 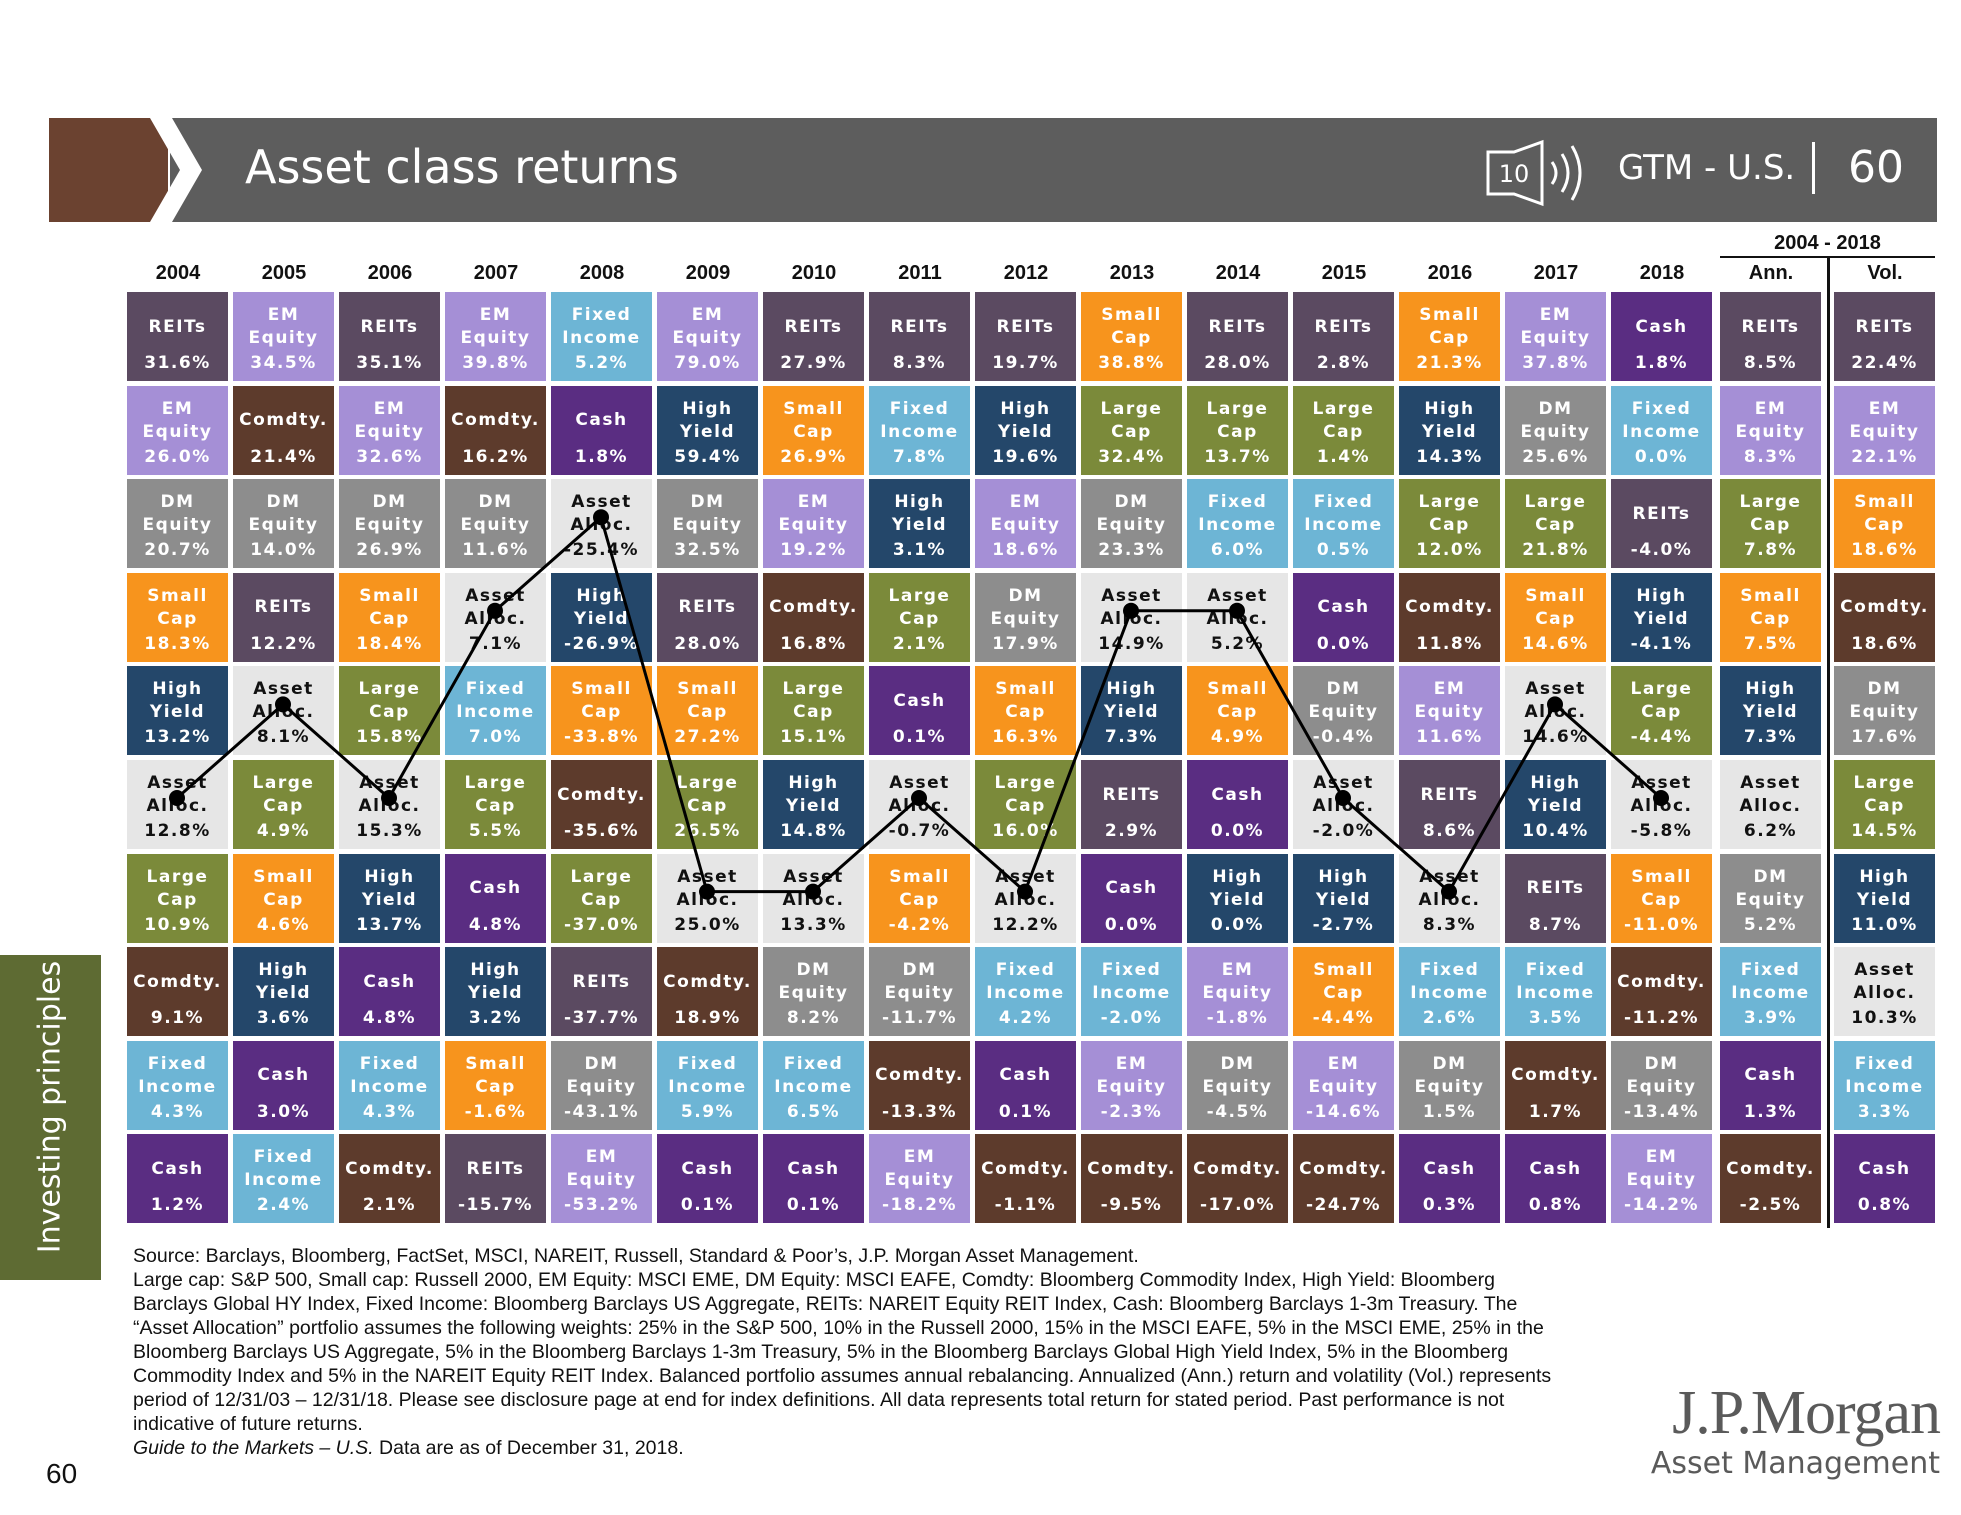 I want to click on cell: High Yield 7.3%, so click(x=1131, y=711).